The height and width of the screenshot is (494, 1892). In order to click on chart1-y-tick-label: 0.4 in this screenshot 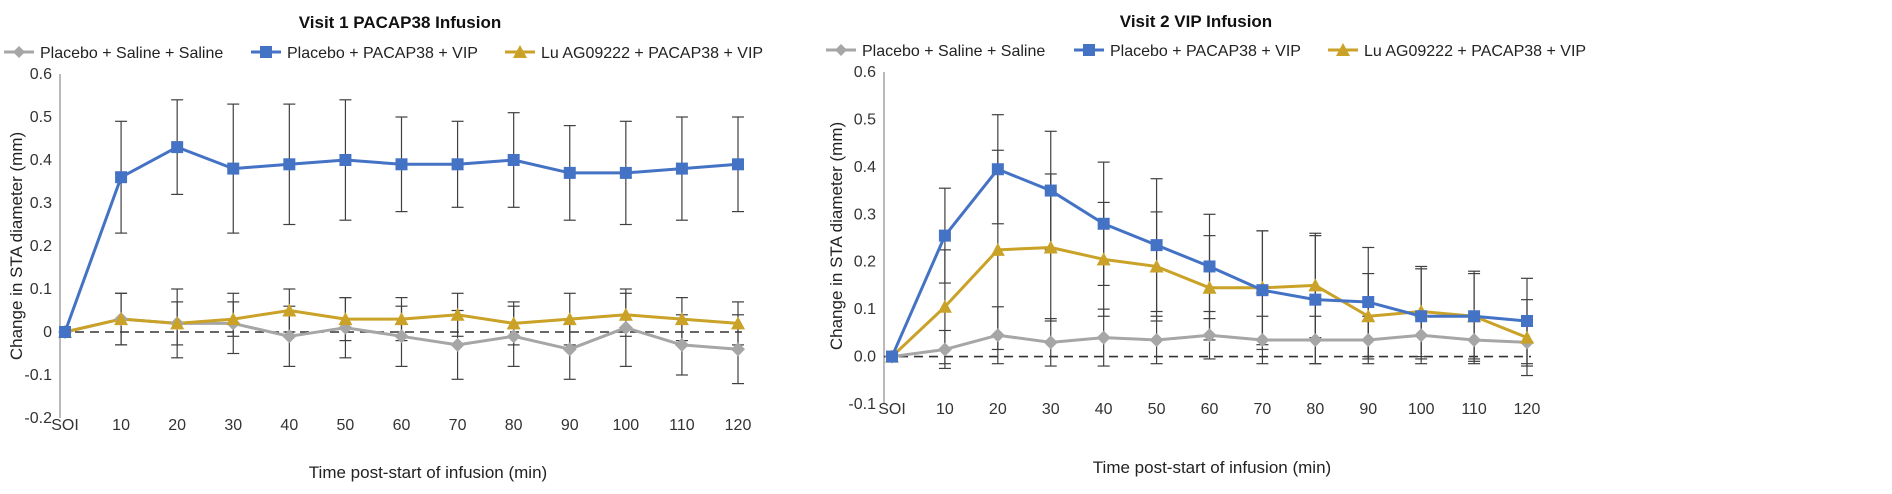, I will do `click(41, 160)`.